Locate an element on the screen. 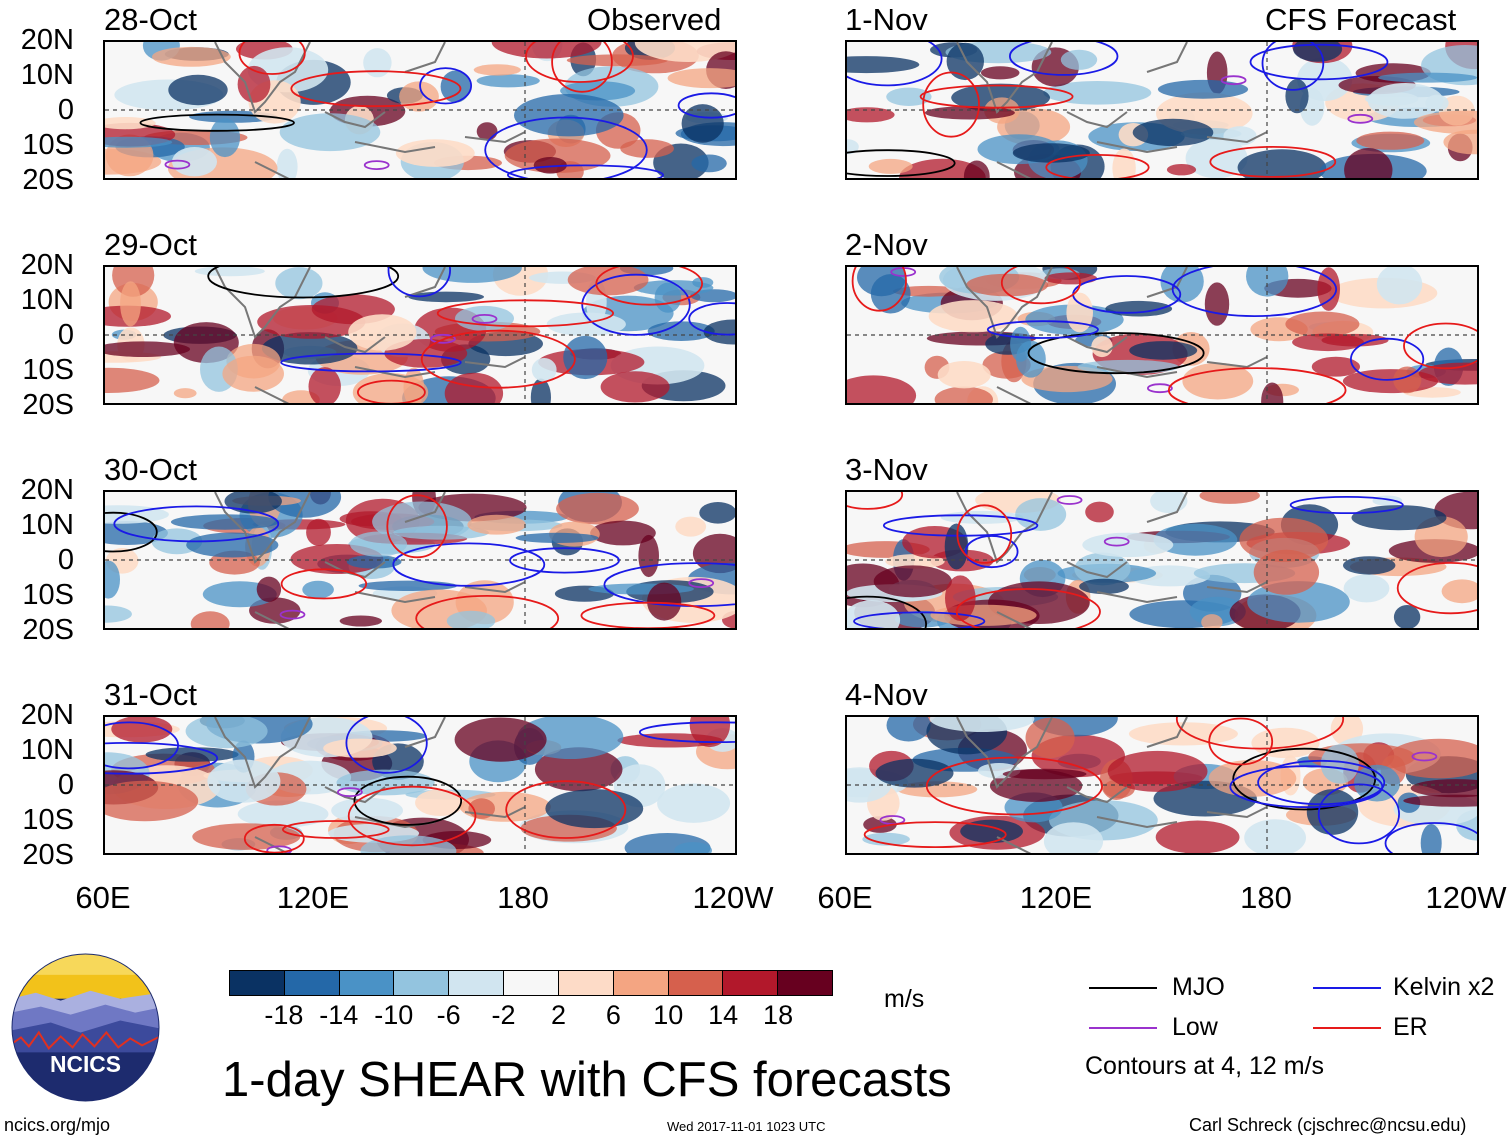 This screenshot has width=1510, height=1142. colorbar-tick-label: -18 is located at coordinates (284, 1015).